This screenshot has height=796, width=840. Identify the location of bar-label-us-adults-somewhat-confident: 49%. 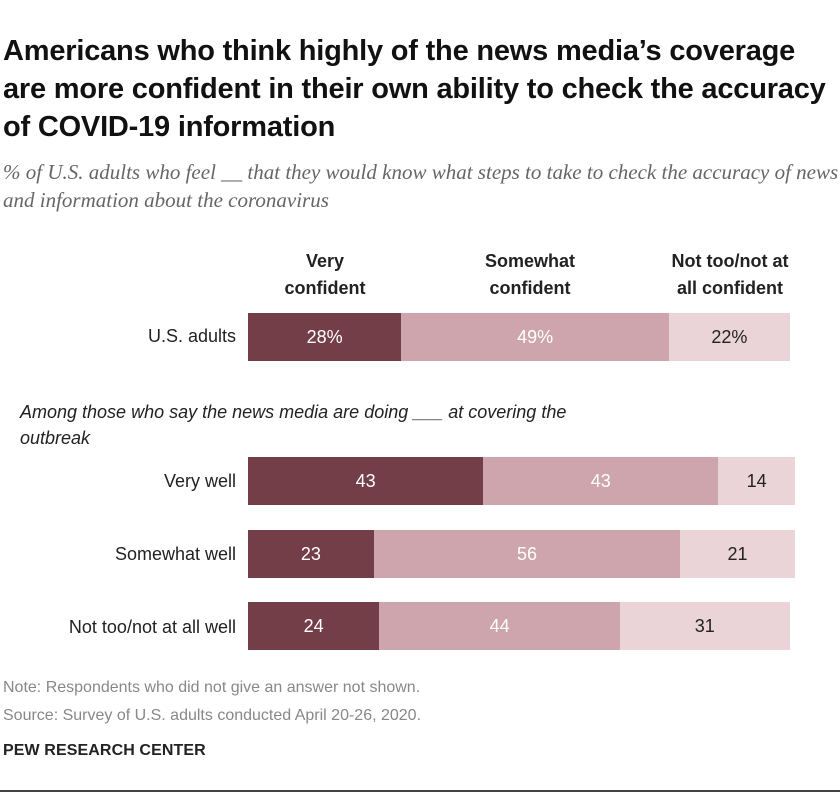
(535, 337).